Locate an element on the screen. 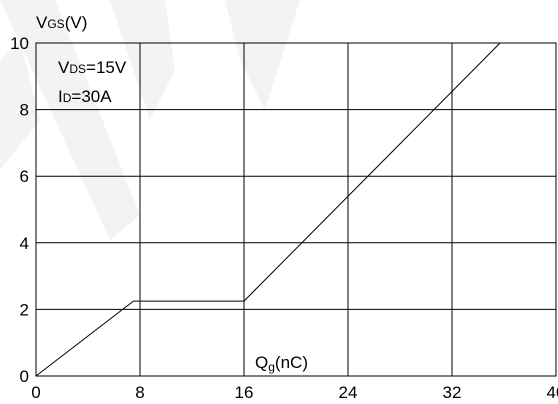 This screenshot has height=404, width=558. y-tick-label: 2 is located at coordinates (24, 309).